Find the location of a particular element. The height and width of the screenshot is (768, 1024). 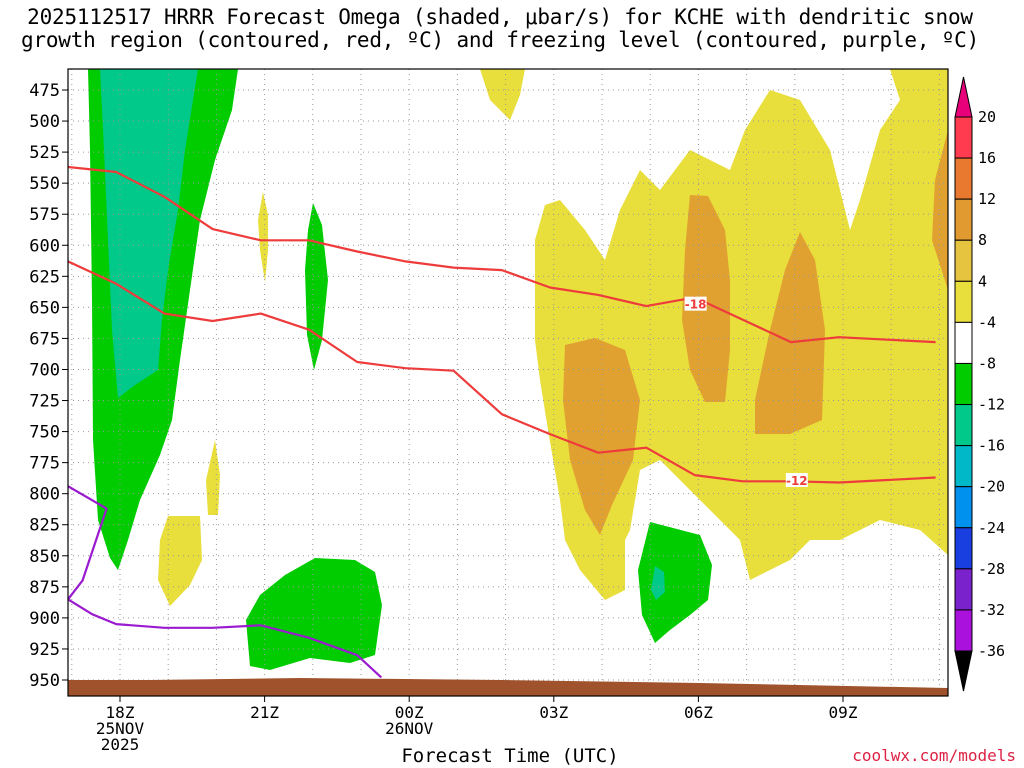

colorbar-tick-label: -8 is located at coordinates (987, 363).